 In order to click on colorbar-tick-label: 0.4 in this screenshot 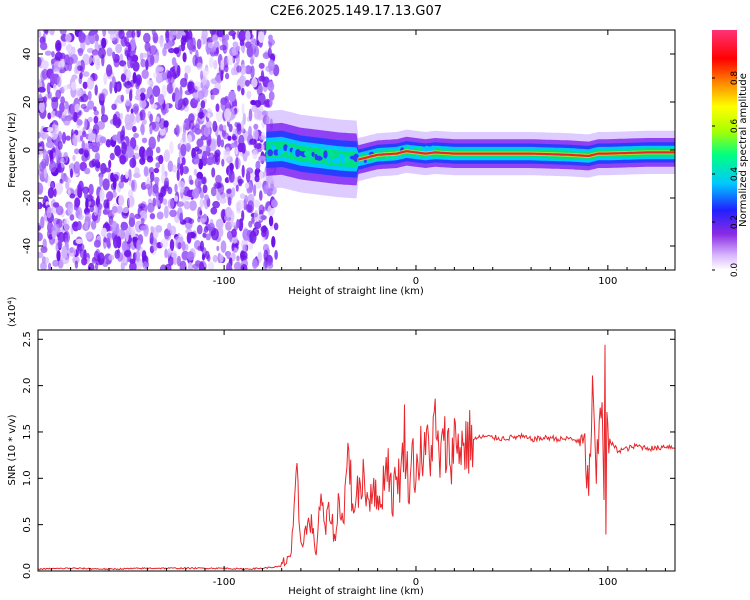, I will do `click(735, 174)`.